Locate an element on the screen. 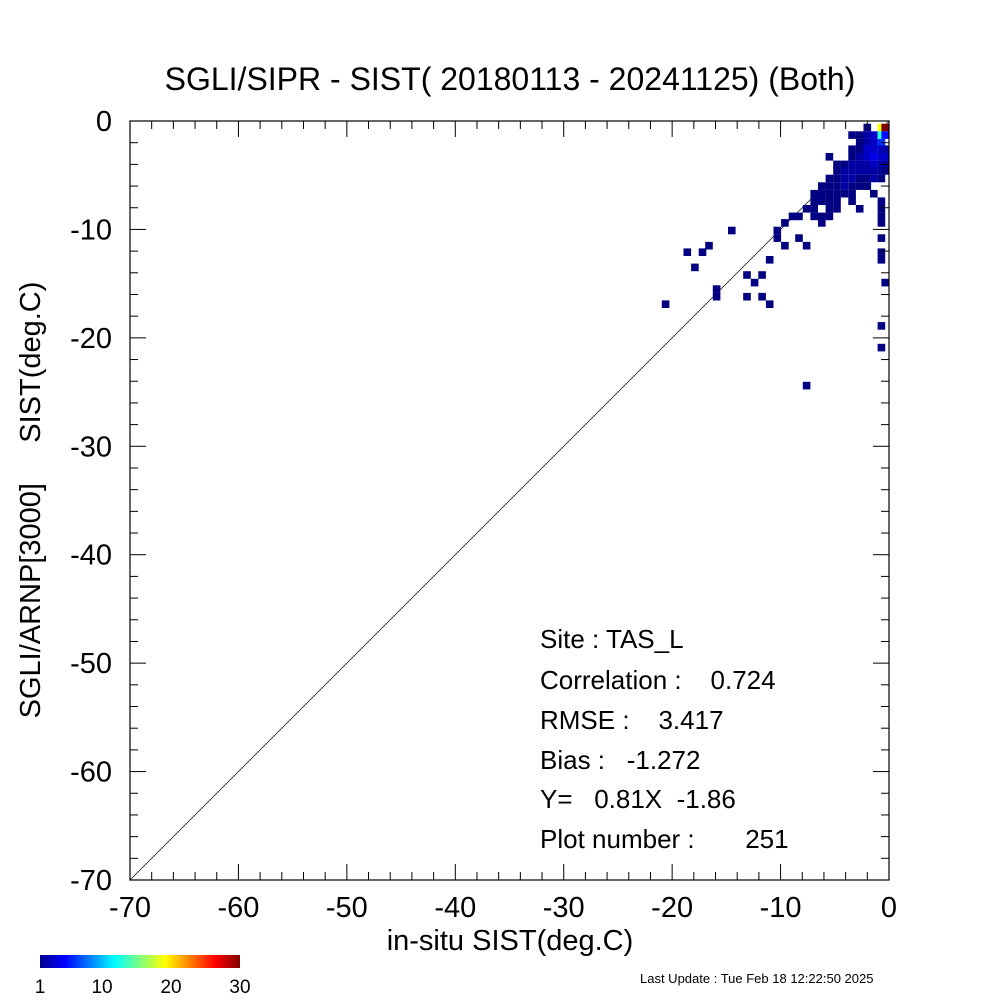 Image resolution: width=1000 pixels, height=1000 pixels. colorbar-tick-labels: 1 10 20 30 is located at coordinates (143, 987).